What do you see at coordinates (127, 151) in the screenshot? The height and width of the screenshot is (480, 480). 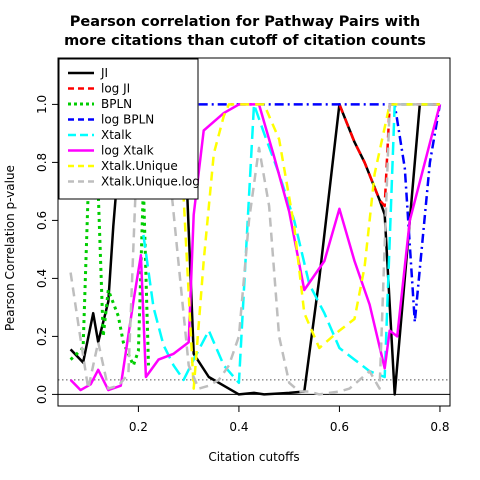 I see `legend-label: log Xtalk` at bounding box center [127, 151].